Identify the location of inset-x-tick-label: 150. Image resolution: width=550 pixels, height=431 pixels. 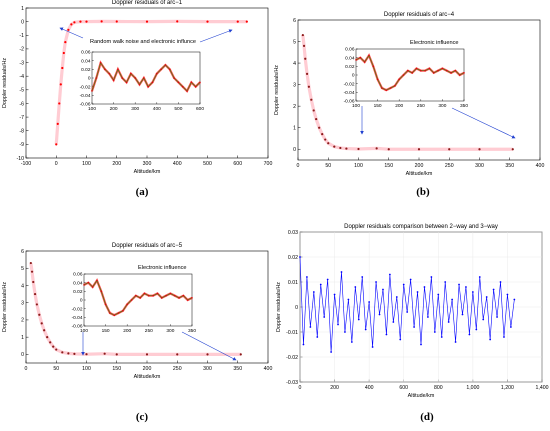
(378, 106).